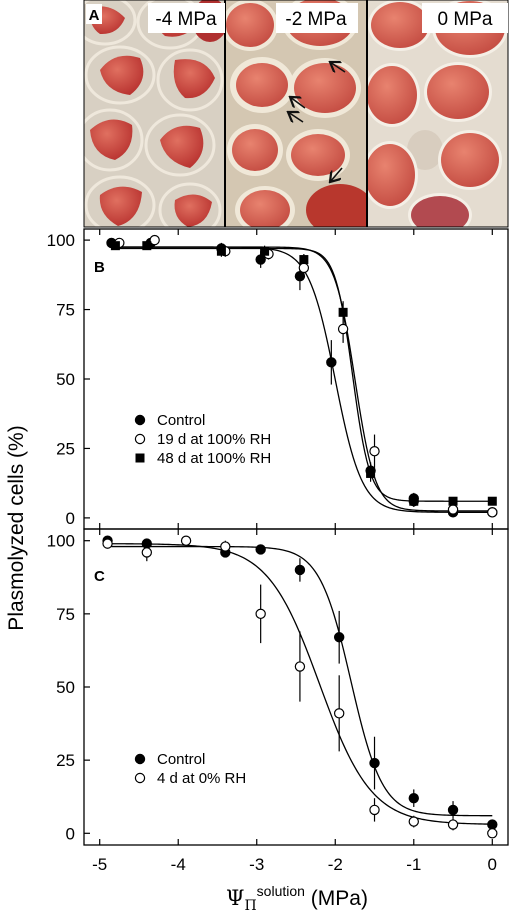 Image resolution: width=510 pixels, height=918 pixels. I want to click on x-tick-label: -5, so click(99, 864).